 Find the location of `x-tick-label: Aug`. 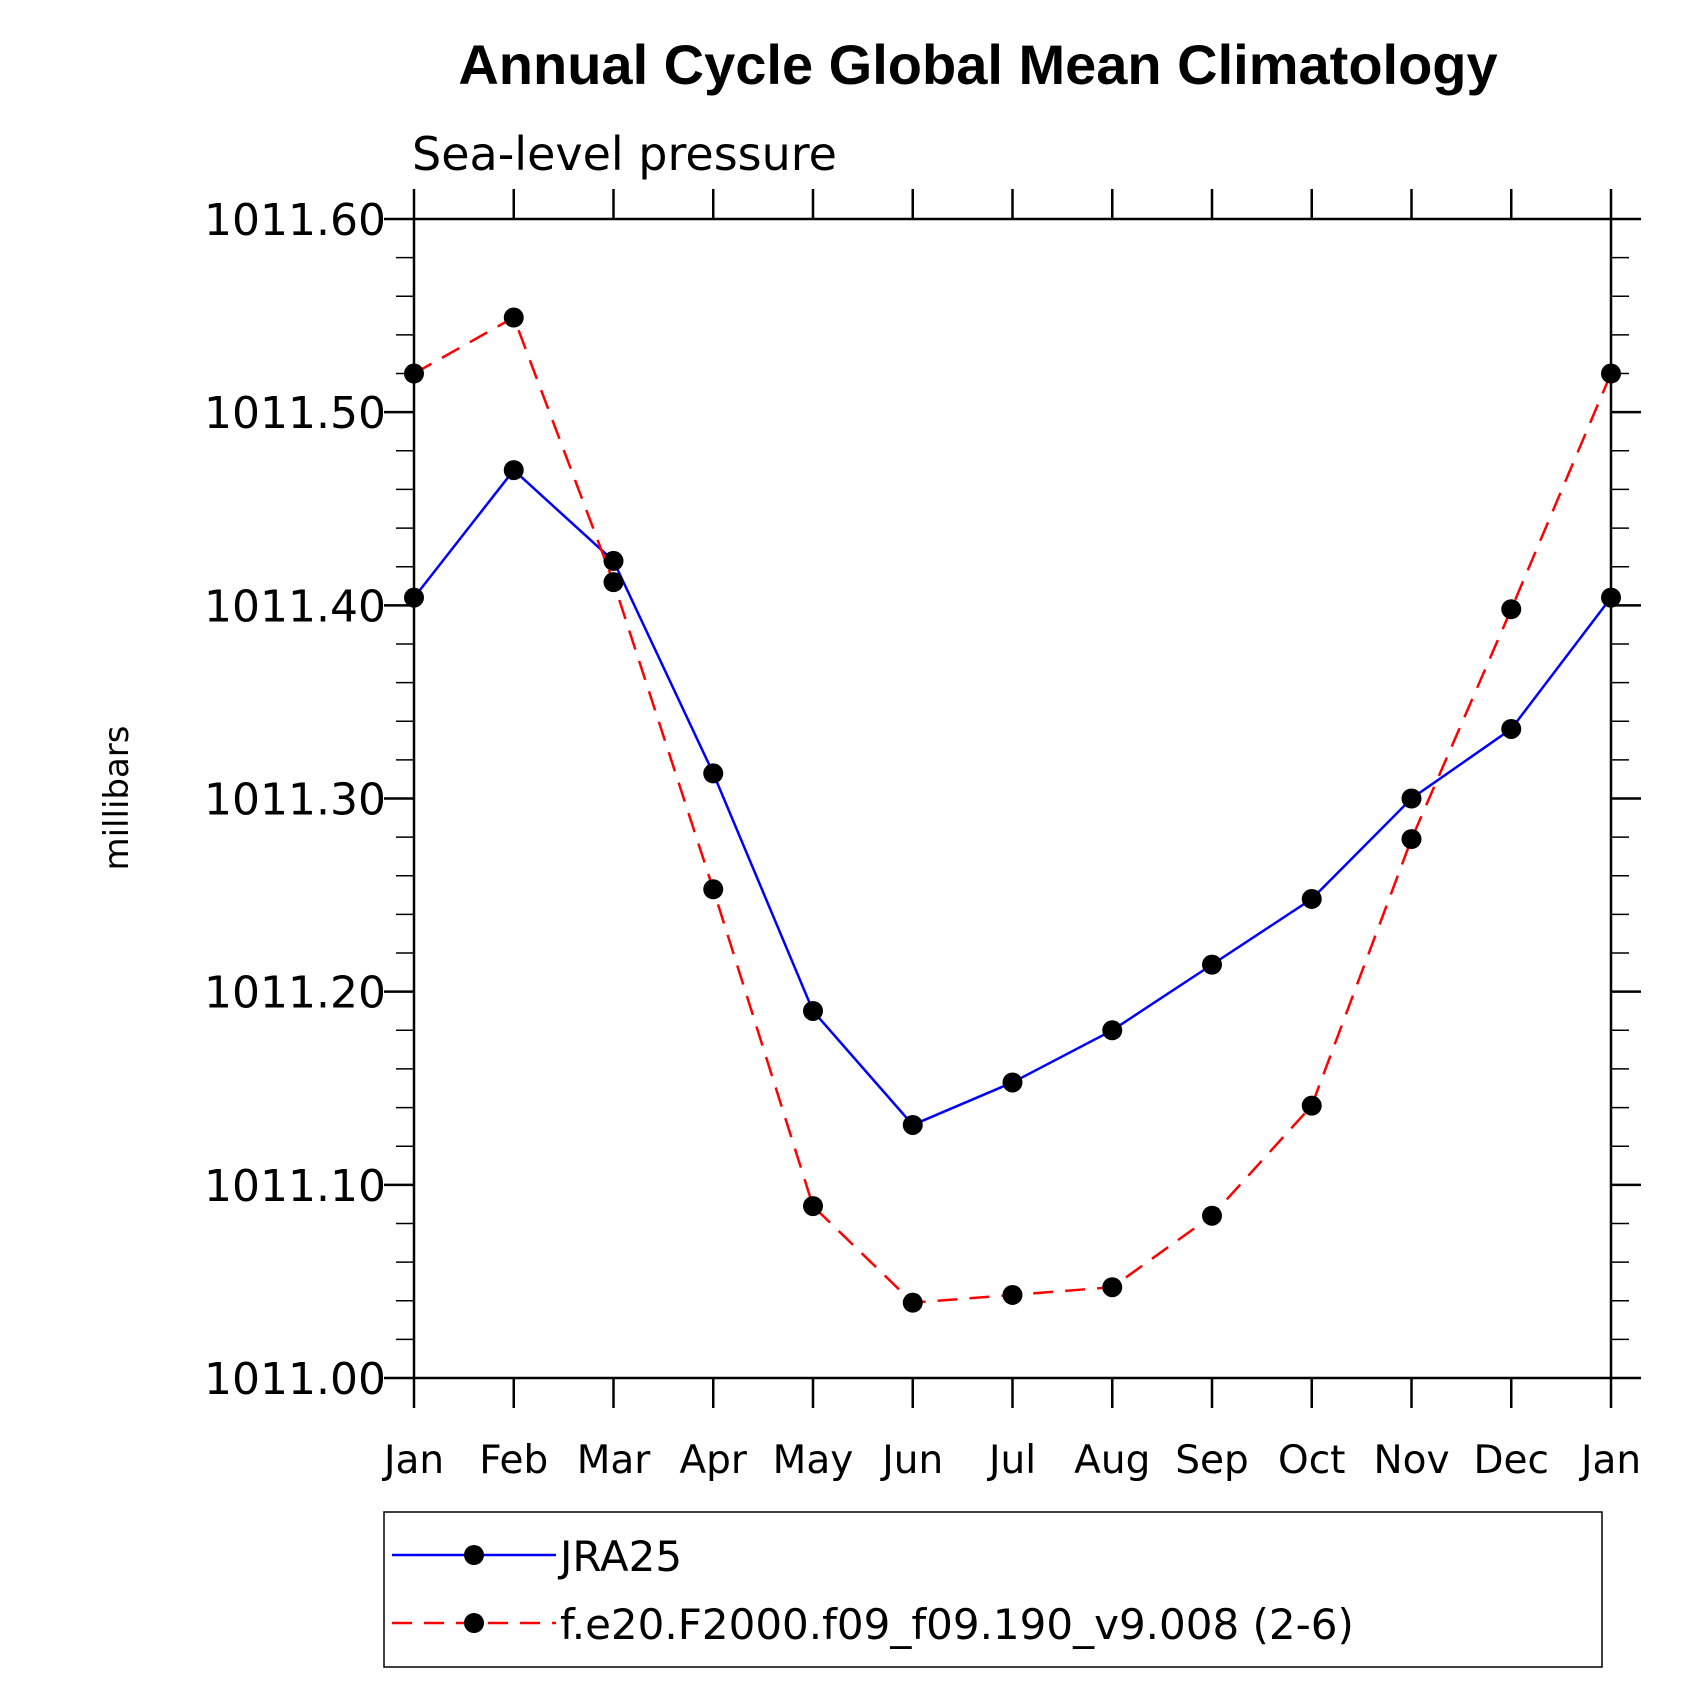

x-tick-label: Aug is located at coordinates (1112, 1460).